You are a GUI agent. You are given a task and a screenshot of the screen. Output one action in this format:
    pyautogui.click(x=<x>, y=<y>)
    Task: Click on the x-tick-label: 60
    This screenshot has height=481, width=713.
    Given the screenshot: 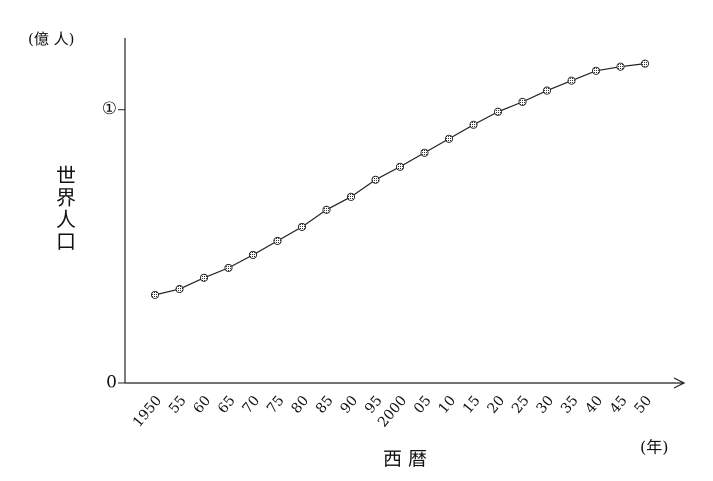 What is the action you would take?
    pyautogui.click(x=202, y=405)
    